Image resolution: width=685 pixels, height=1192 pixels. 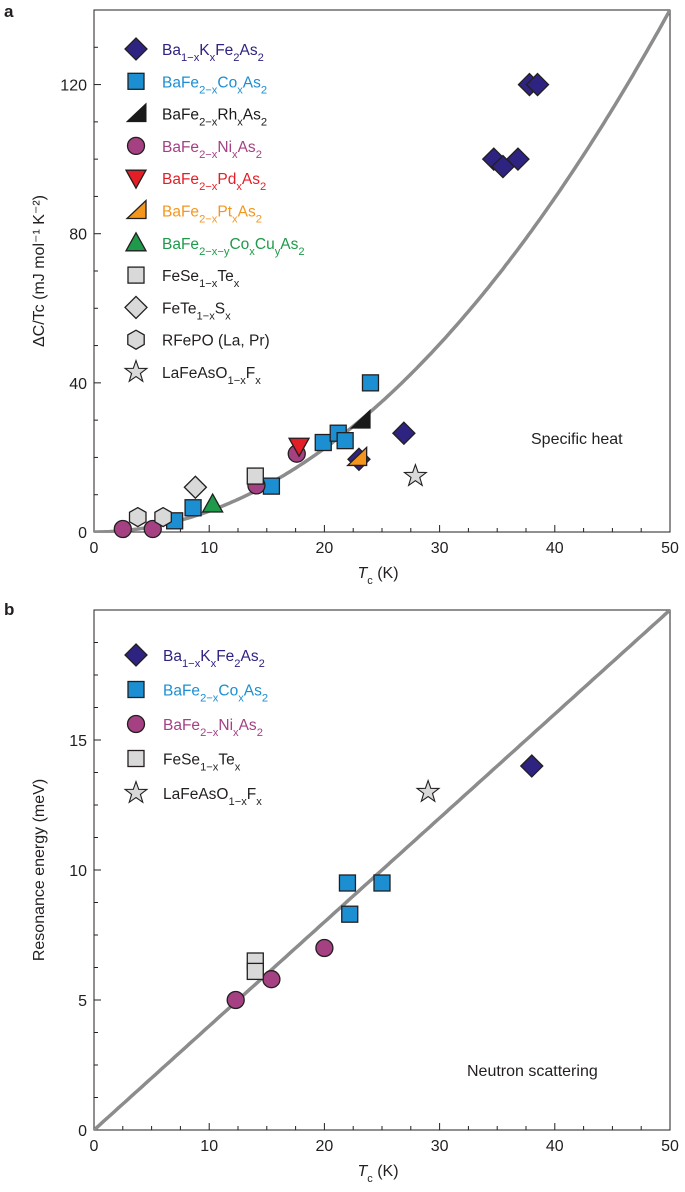 What do you see at coordinates (670, 548) in the screenshot?
I see `x-tick-label: 50` at bounding box center [670, 548].